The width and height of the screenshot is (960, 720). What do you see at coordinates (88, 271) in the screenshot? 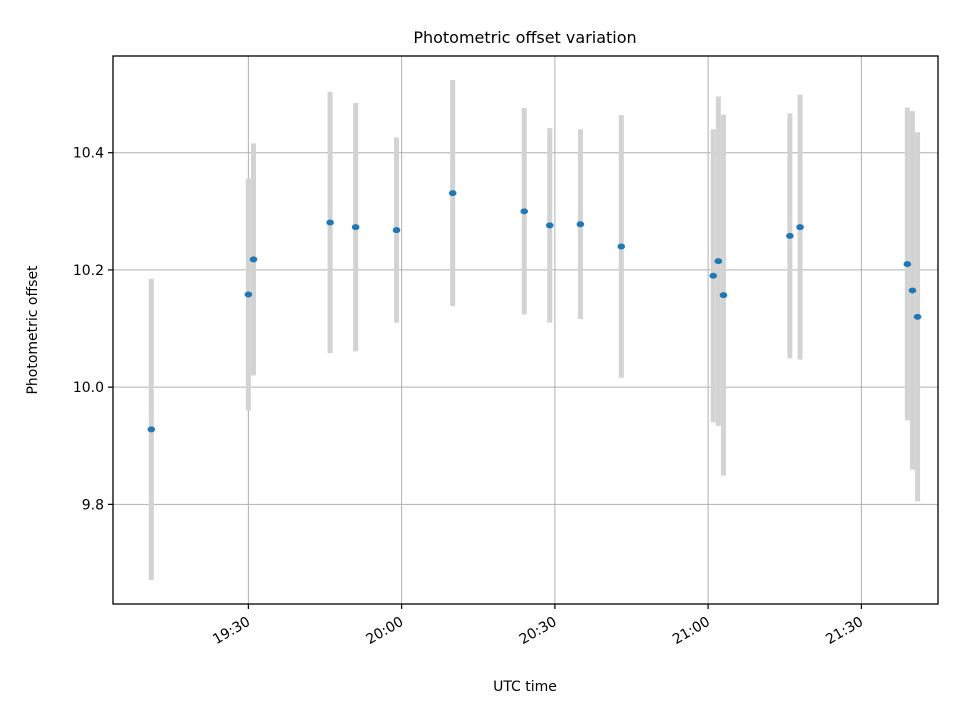
I see `y-tick-label: 10.2` at bounding box center [88, 271].